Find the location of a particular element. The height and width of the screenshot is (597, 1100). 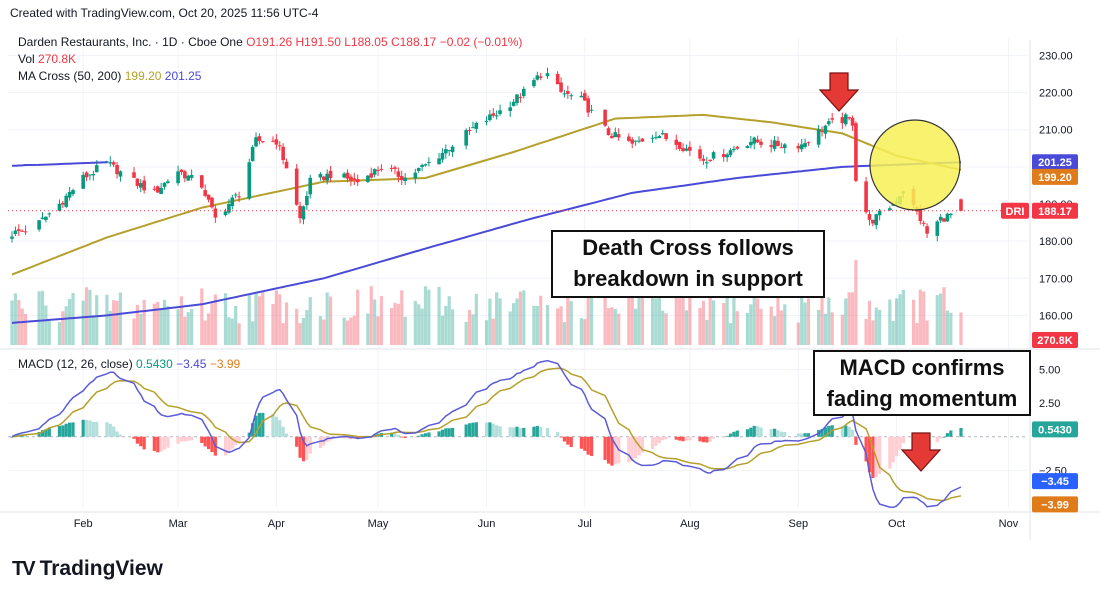

macd-legend: MACD (12, 26, close) 0.5430 −3.45 −3.99 is located at coordinates (129, 364).